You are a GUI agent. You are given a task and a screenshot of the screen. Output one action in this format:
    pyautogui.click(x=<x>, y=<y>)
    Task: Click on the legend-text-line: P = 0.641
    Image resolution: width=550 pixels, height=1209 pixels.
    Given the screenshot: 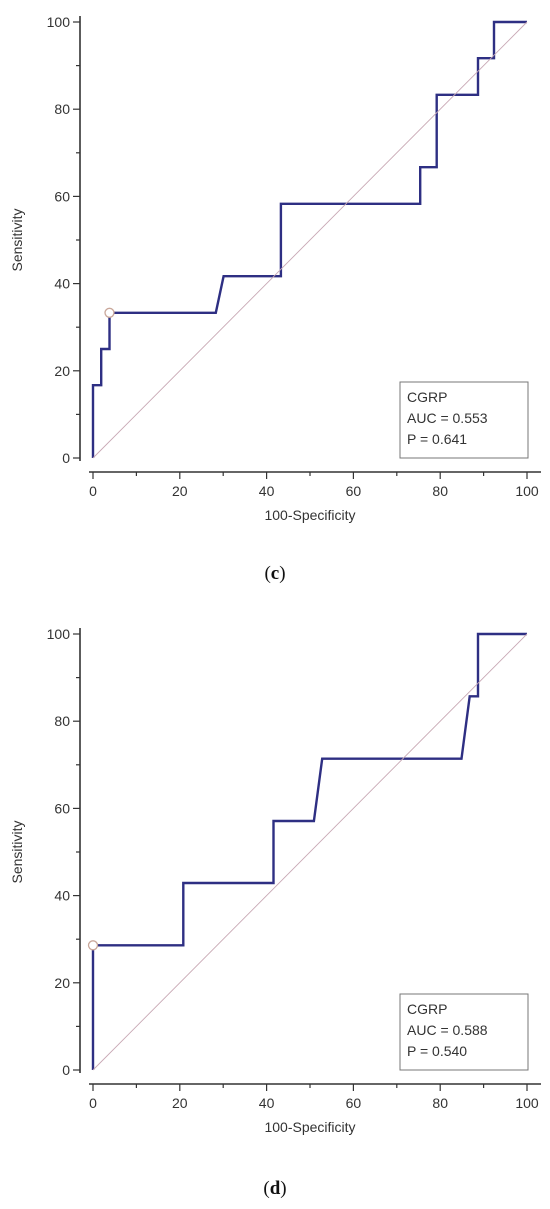 What is the action you would take?
    pyautogui.click(x=437, y=439)
    